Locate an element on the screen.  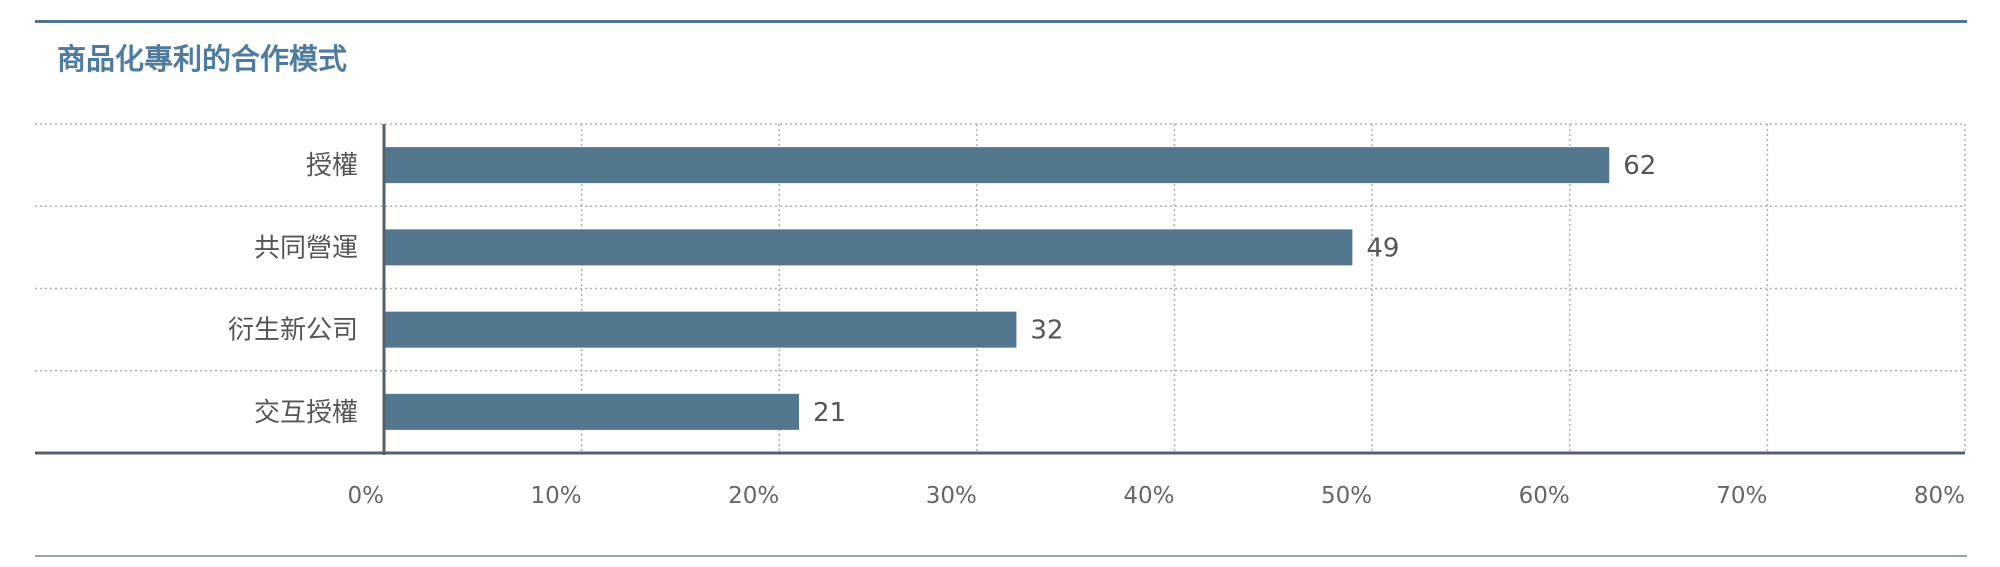
category-label: 共同營運 is located at coordinates (306, 248).